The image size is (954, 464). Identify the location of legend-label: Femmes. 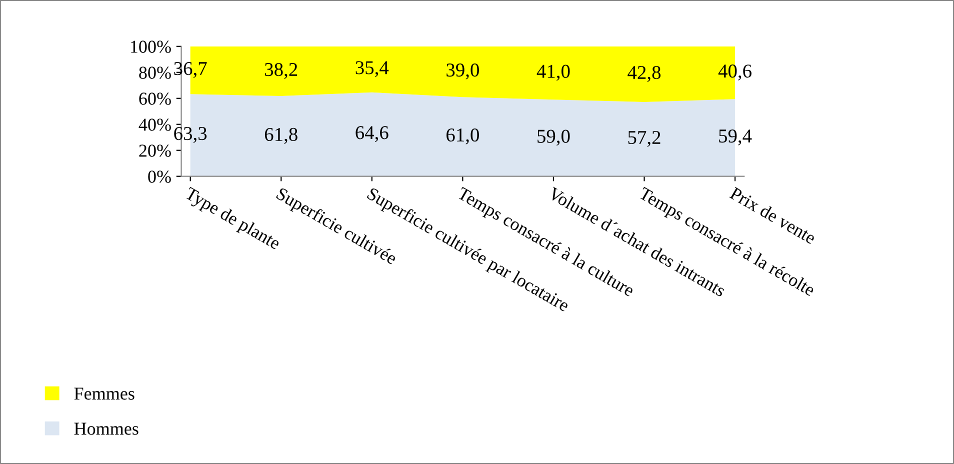
(104, 394).